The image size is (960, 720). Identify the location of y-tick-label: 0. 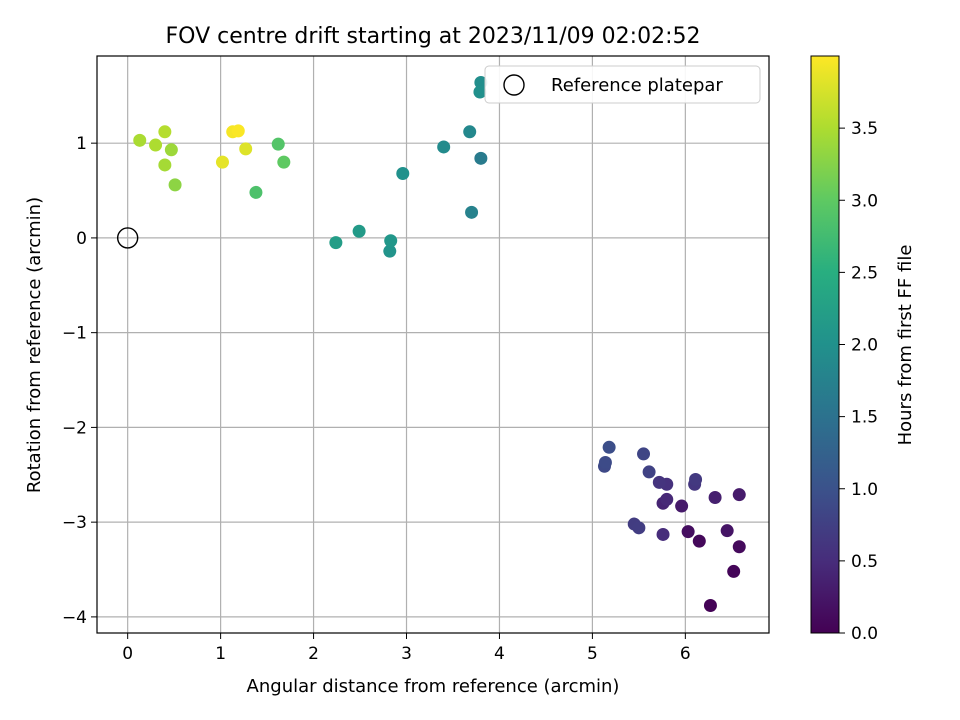
(81, 239).